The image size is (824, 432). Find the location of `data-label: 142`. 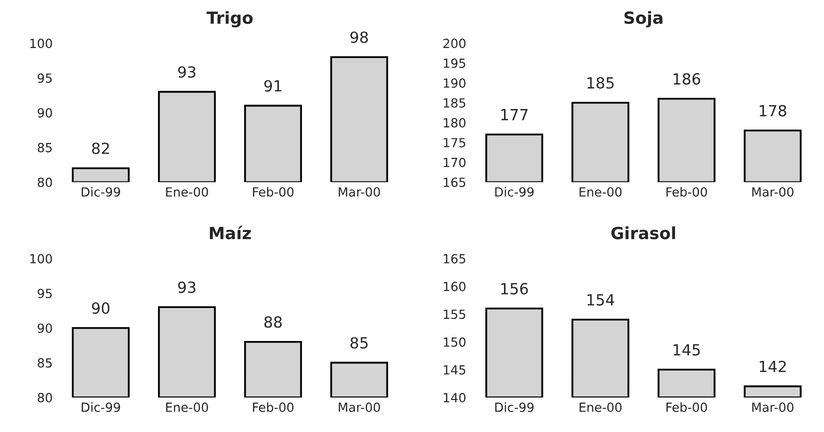

data-label: 142 is located at coordinates (773, 366).